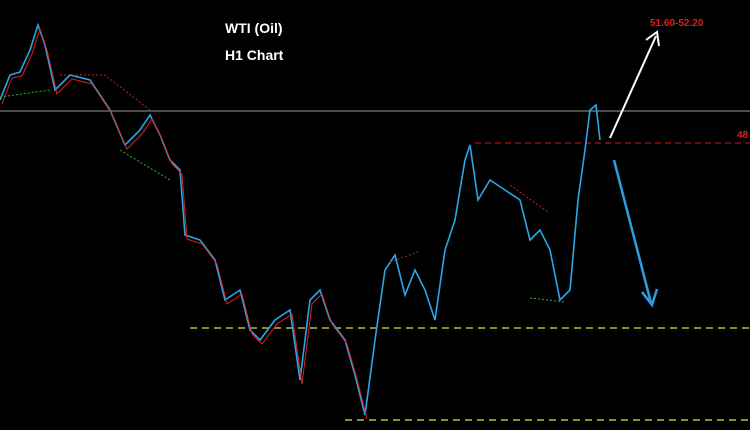  Describe the element at coordinates (650, 298) in the screenshot. I see `down-arrow-head` at that location.